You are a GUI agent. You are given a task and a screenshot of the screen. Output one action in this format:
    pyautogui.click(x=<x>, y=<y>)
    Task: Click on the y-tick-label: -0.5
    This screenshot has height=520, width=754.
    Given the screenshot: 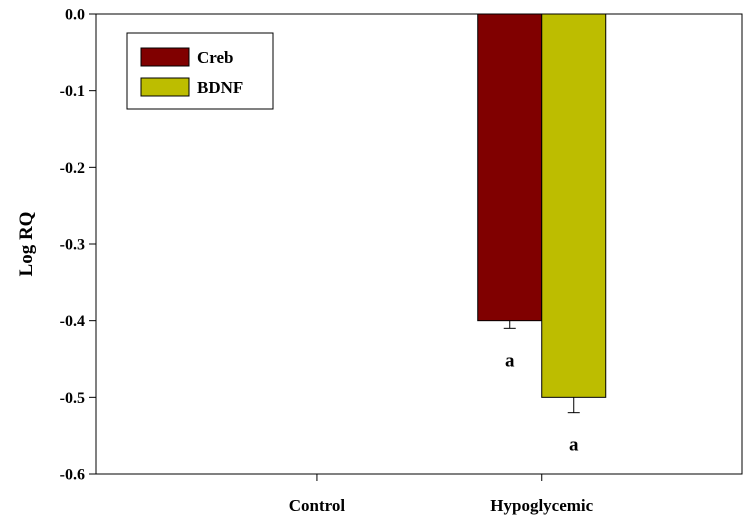 What is the action you would take?
    pyautogui.click(x=72, y=398)
    